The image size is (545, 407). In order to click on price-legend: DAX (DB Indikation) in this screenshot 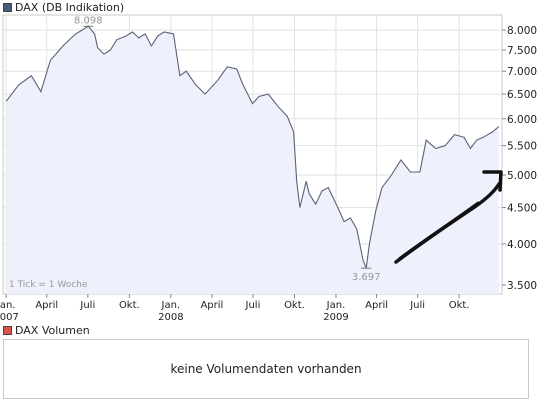, I will do `click(64, 7)`.